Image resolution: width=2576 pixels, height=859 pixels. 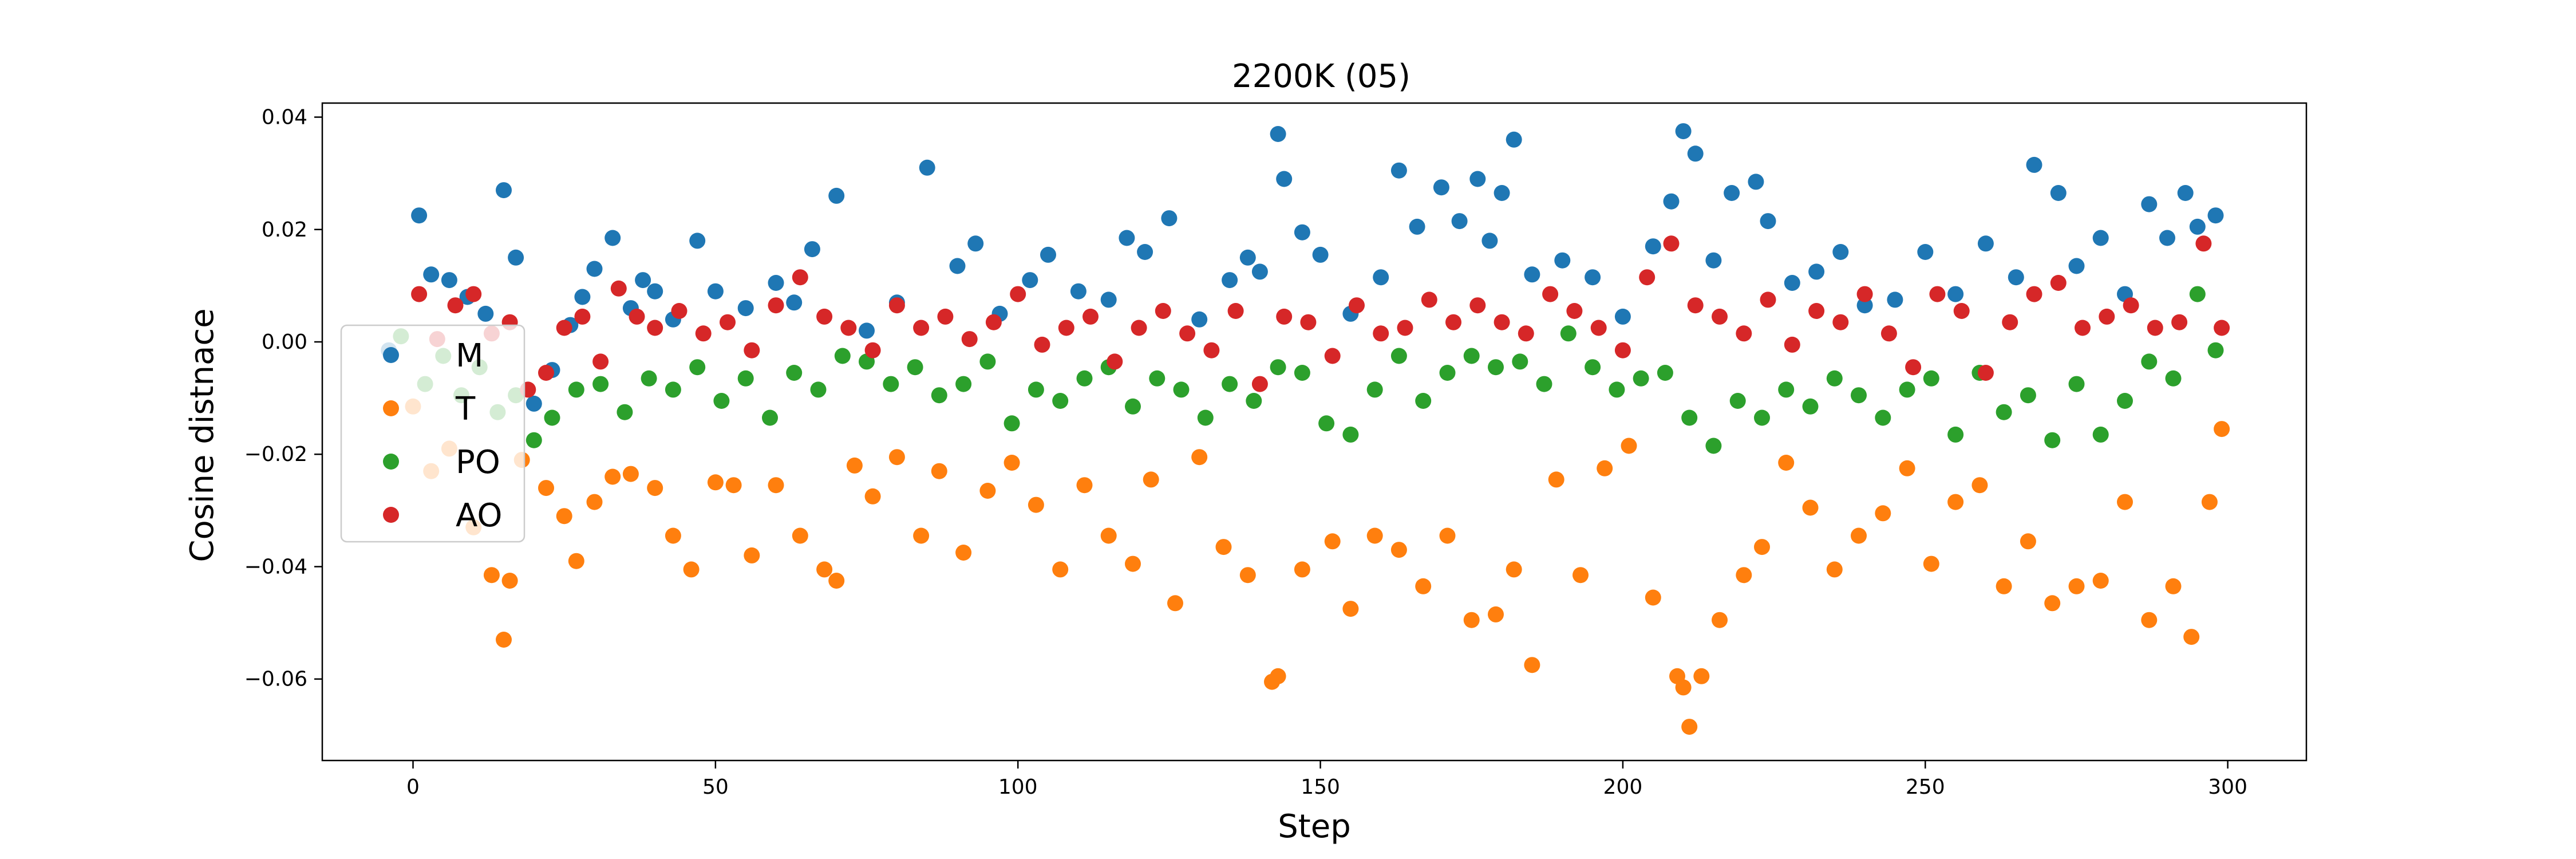 I want to click on y-tick-label: 0.00, so click(x=284, y=342).